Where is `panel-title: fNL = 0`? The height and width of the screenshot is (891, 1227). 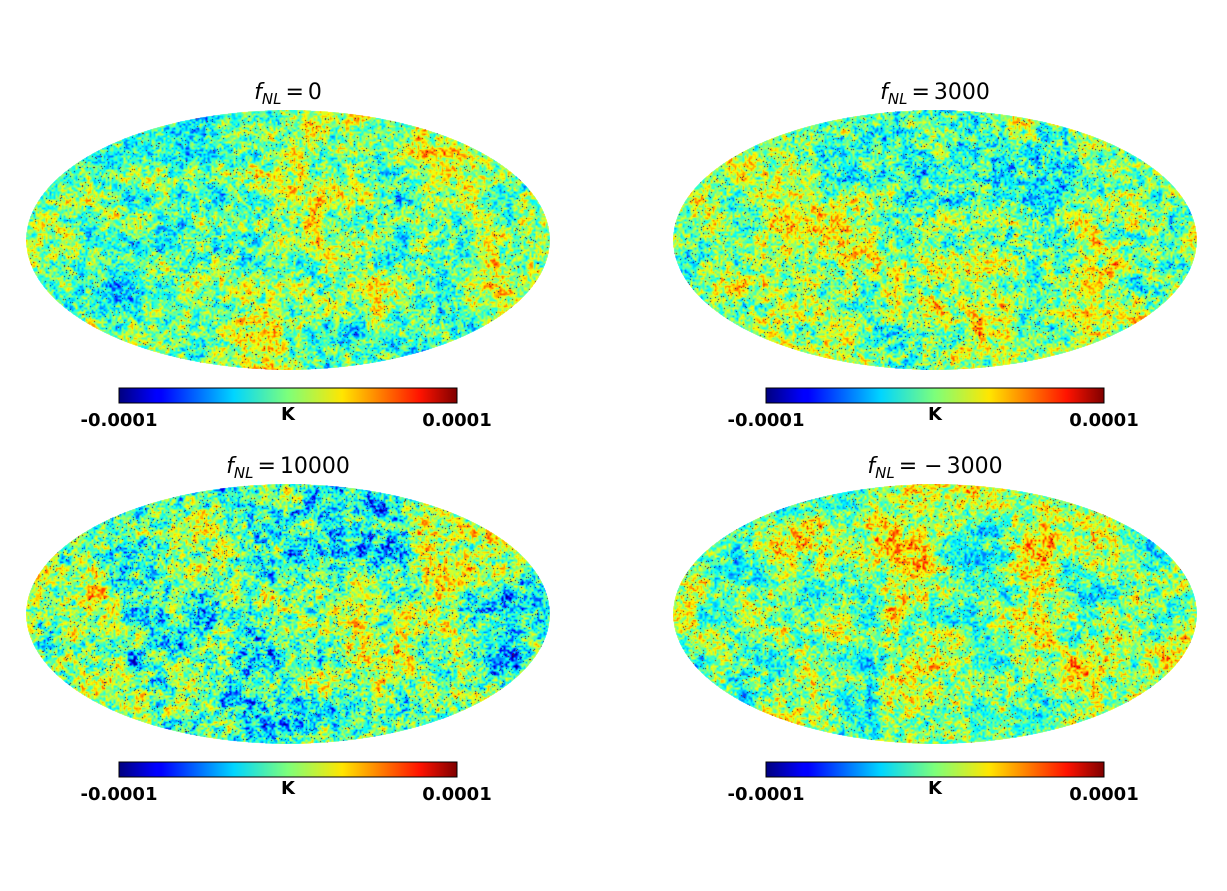
panel-title: fNL = 0 is located at coordinates (288, 94).